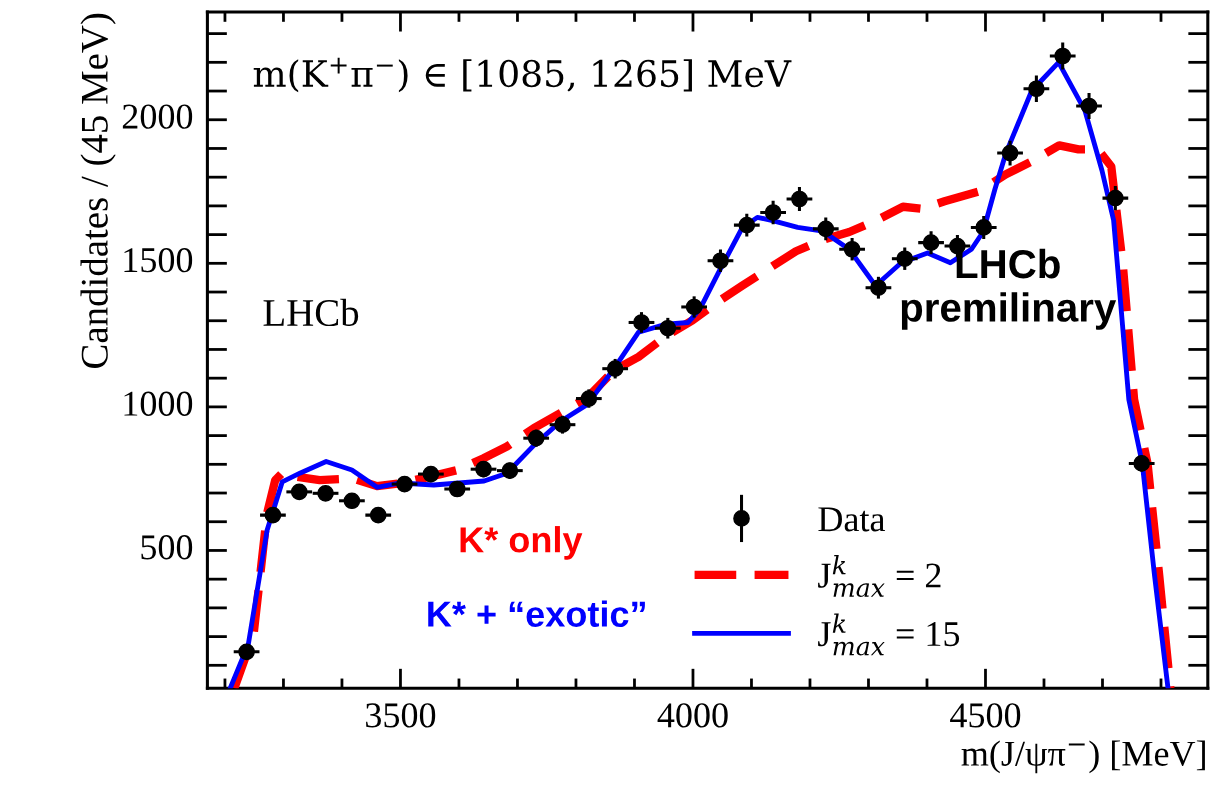 Image resolution: width=1220 pixels, height=805 pixels. What do you see at coordinates (98, 190) in the screenshot?
I see `y-axis-title: Candidates / (45 MeV)` at bounding box center [98, 190].